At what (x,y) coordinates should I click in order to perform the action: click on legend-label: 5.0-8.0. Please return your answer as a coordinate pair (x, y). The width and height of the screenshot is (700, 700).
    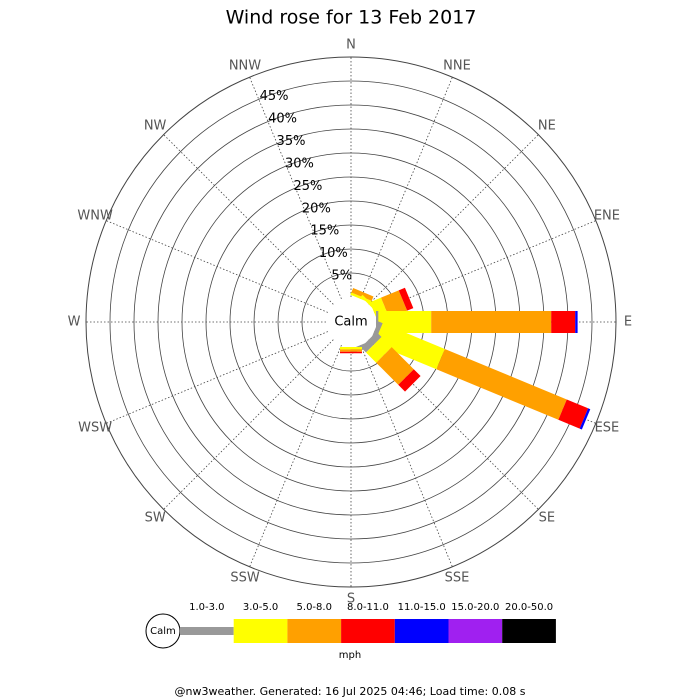
    Looking at the image, I should click on (314, 607).